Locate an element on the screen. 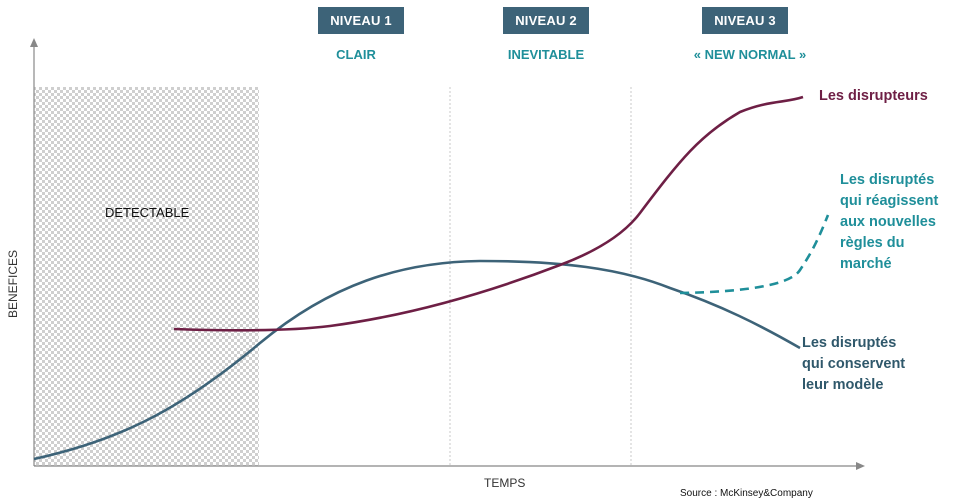 This screenshot has height=503, width=956. y-axis-label: BENEFICES is located at coordinates (13, 284).